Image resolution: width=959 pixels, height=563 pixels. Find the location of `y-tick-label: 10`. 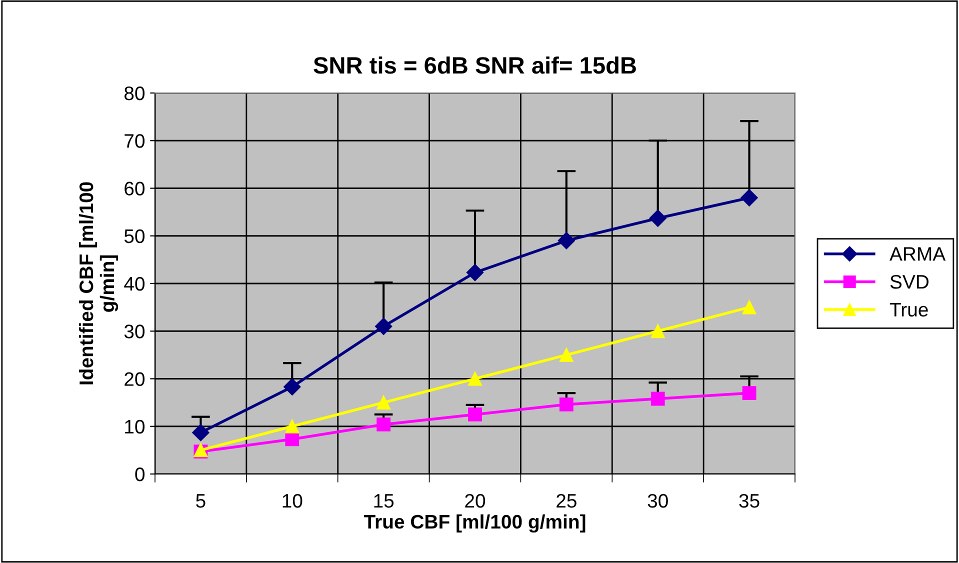

y-tick-label: 10 is located at coordinates (135, 427).